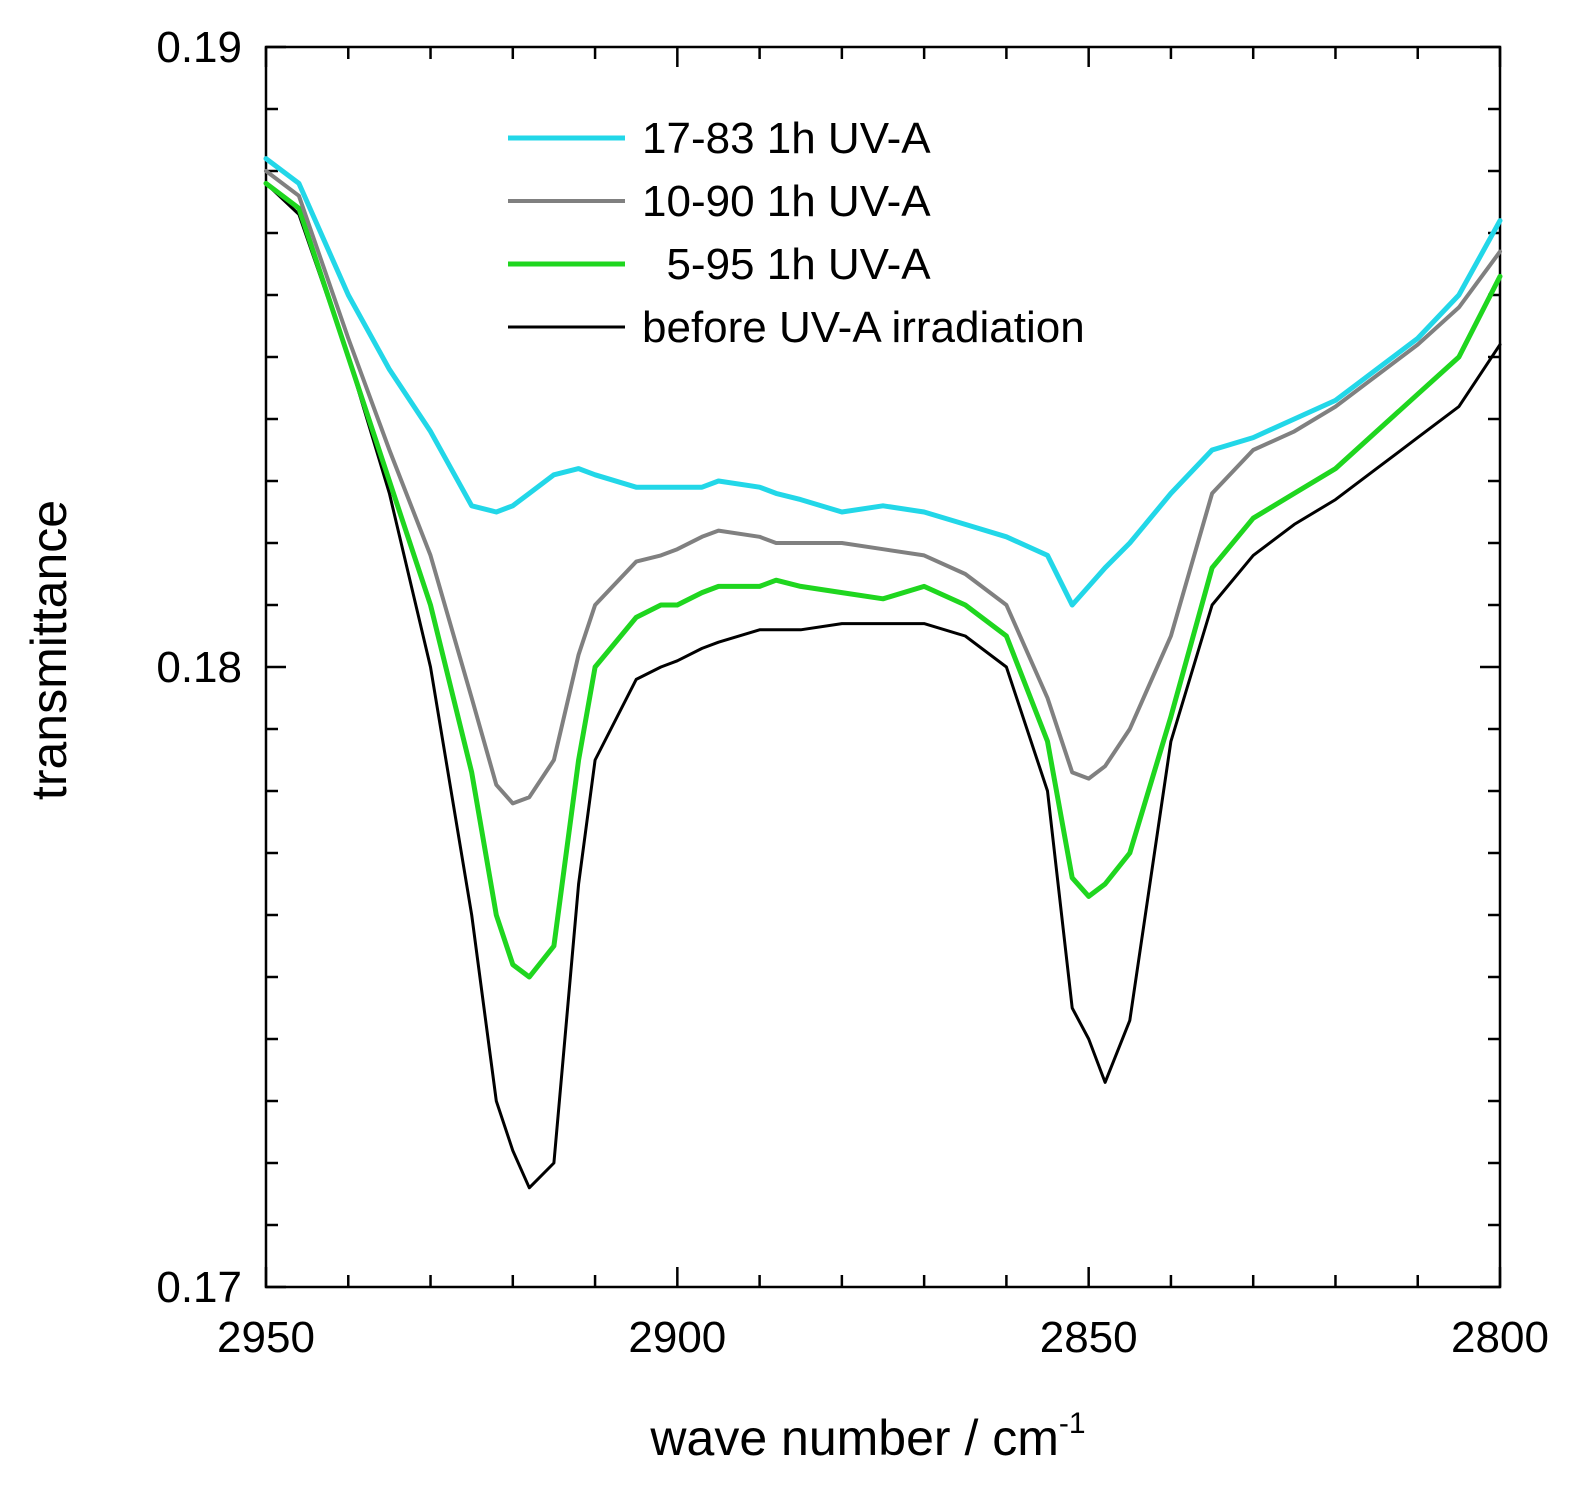 The width and height of the screenshot is (1580, 1493). What do you see at coordinates (1500, 1337) in the screenshot?
I see `x-tick-label: 2800` at bounding box center [1500, 1337].